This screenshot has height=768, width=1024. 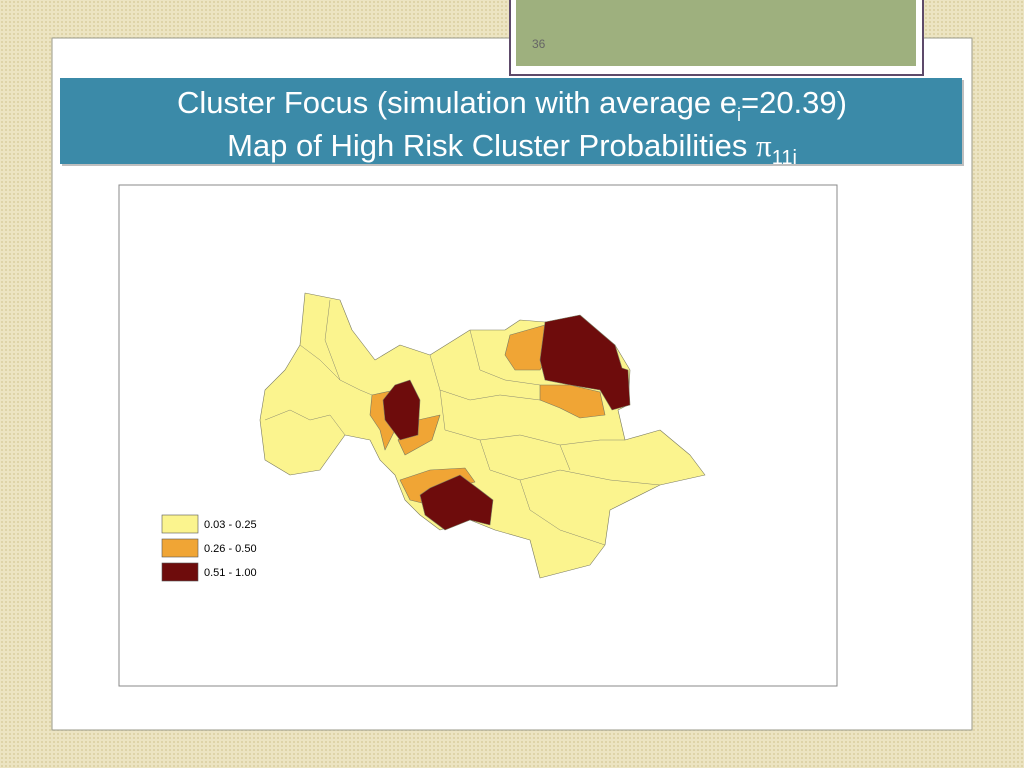 What do you see at coordinates (230, 549) in the screenshot?
I see `legend-label: 0.26 - 0.50` at bounding box center [230, 549].